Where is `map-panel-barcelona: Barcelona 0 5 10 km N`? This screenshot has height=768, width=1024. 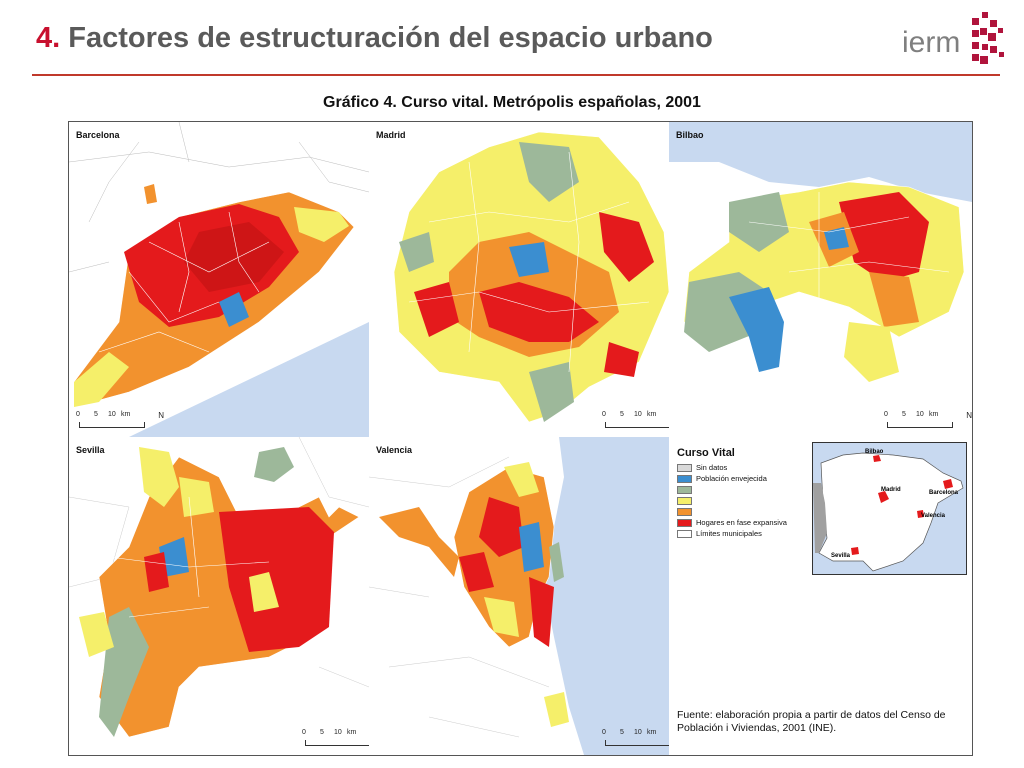 map-panel-barcelona: Barcelona 0 5 10 km N is located at coordinates (219, 280).